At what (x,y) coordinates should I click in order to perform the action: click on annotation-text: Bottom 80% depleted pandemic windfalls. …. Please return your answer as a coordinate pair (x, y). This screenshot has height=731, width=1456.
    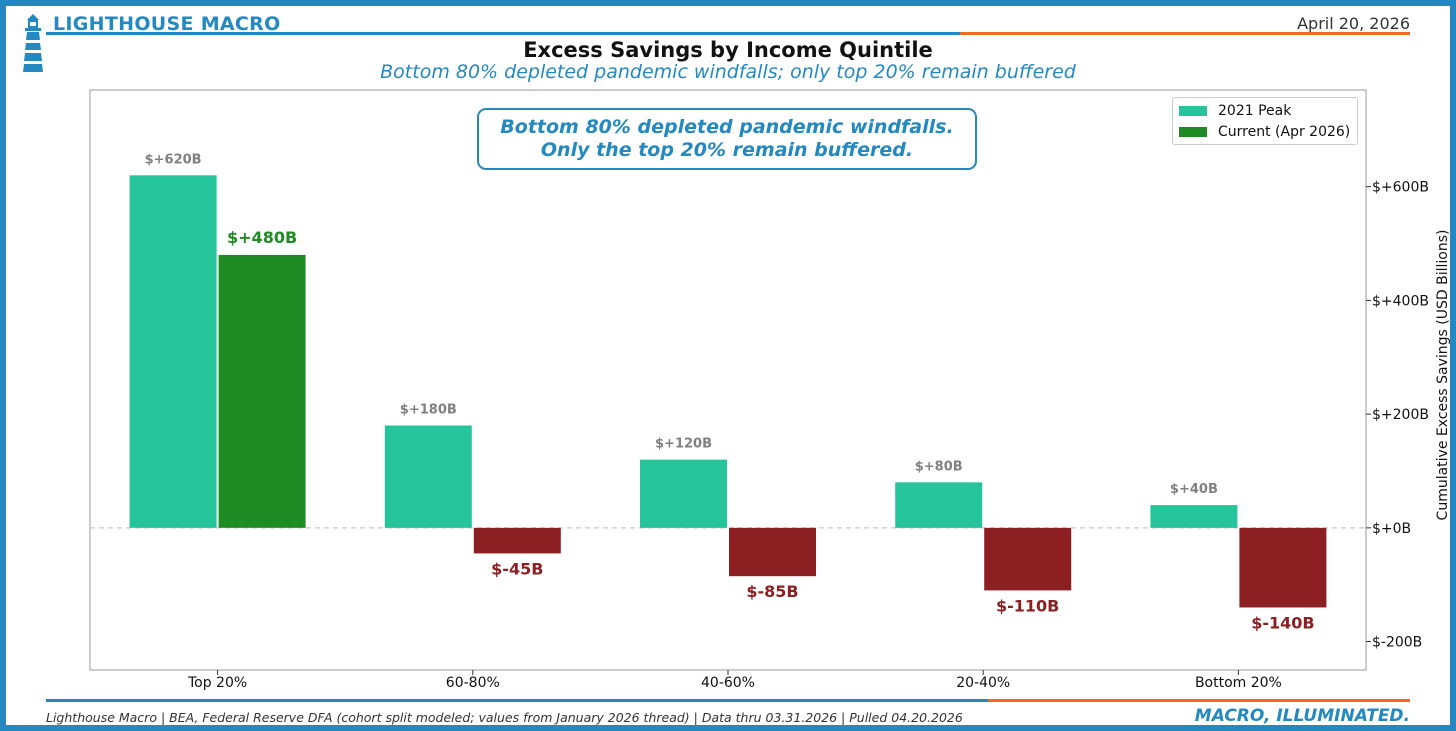
    Looking at the image, I should click on (727, 138).